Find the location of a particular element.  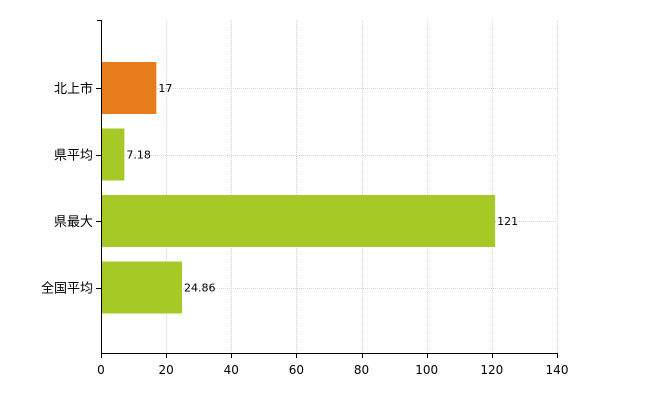

x-tick-label: 60 is located at coordinates (296, 370).